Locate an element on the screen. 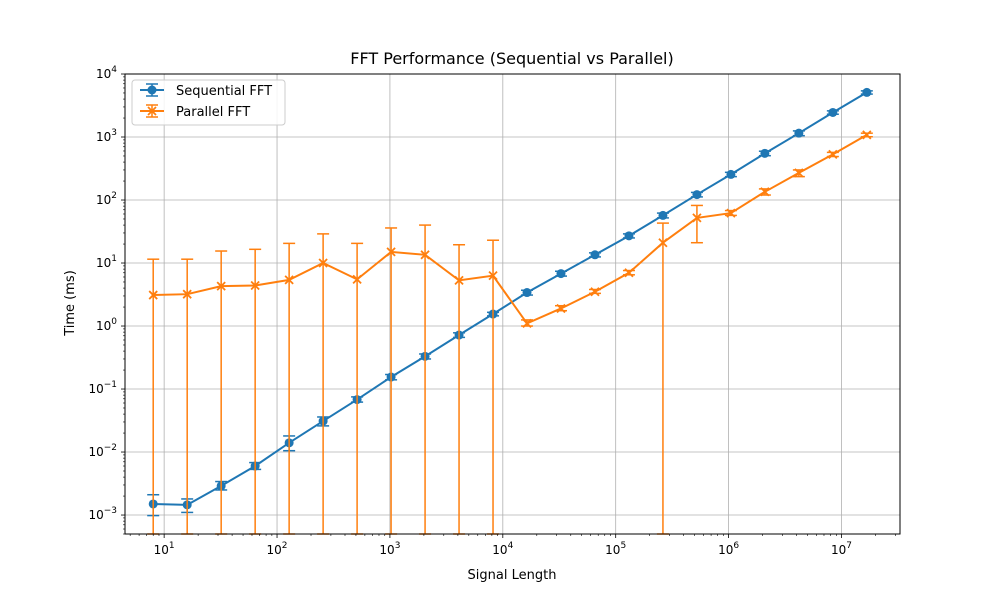 The image size is (1000, 600). y-tick-label: 10⁴ is located at coordinates (106, 73).